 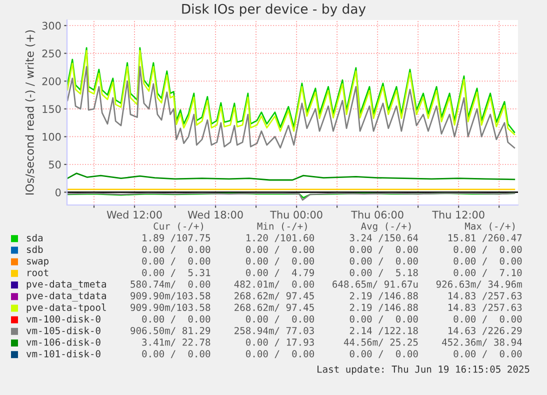 What do you see at coordinates (63, 354) in the screenshot?
I see `legend-label: vm-101-disk-0` at bounding box center [63, 354].